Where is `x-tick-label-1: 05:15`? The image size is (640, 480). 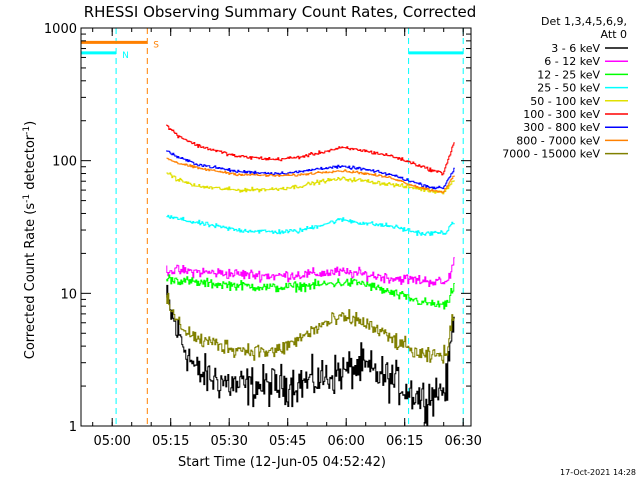
x-tick-label-1: 05:15 is located at coordinates (170, 441).